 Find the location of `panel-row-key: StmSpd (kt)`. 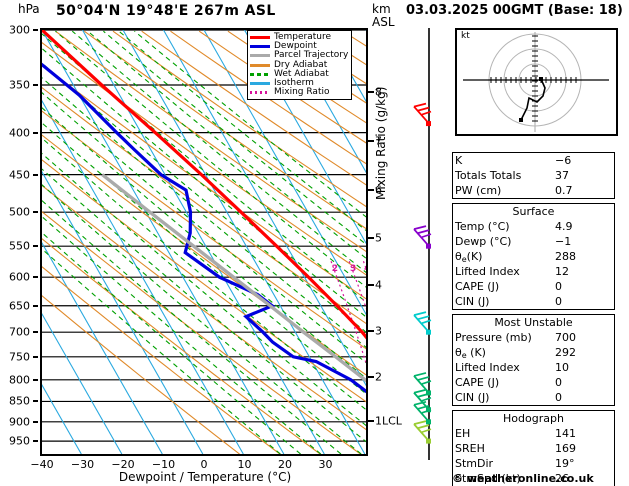

panel-row-key: StmSpd (kt) is located at coordinates (488, 478).